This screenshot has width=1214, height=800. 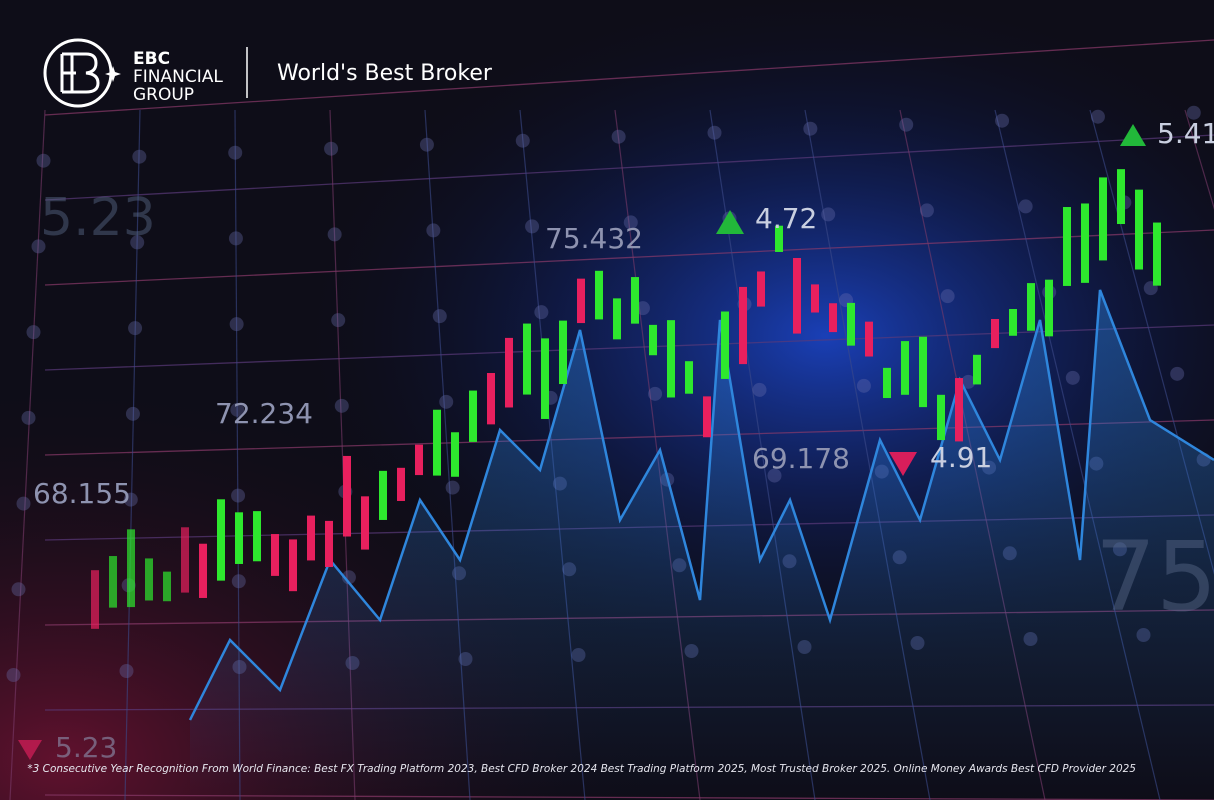 What do you see at coordinates (113, 74) in the screenshot?
I see `logo-star` at bounding box center [113, 74].